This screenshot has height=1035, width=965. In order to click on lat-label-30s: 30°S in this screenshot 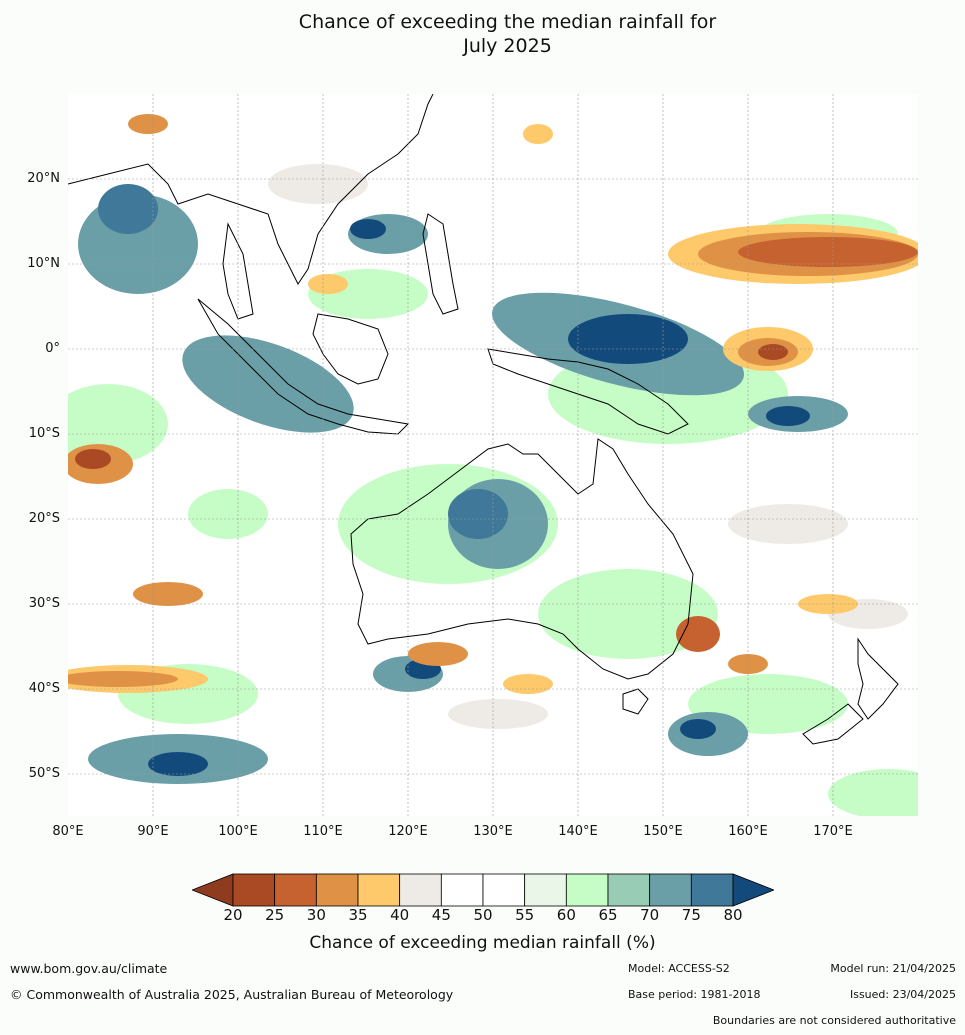, I will do `click(44, 603)`.